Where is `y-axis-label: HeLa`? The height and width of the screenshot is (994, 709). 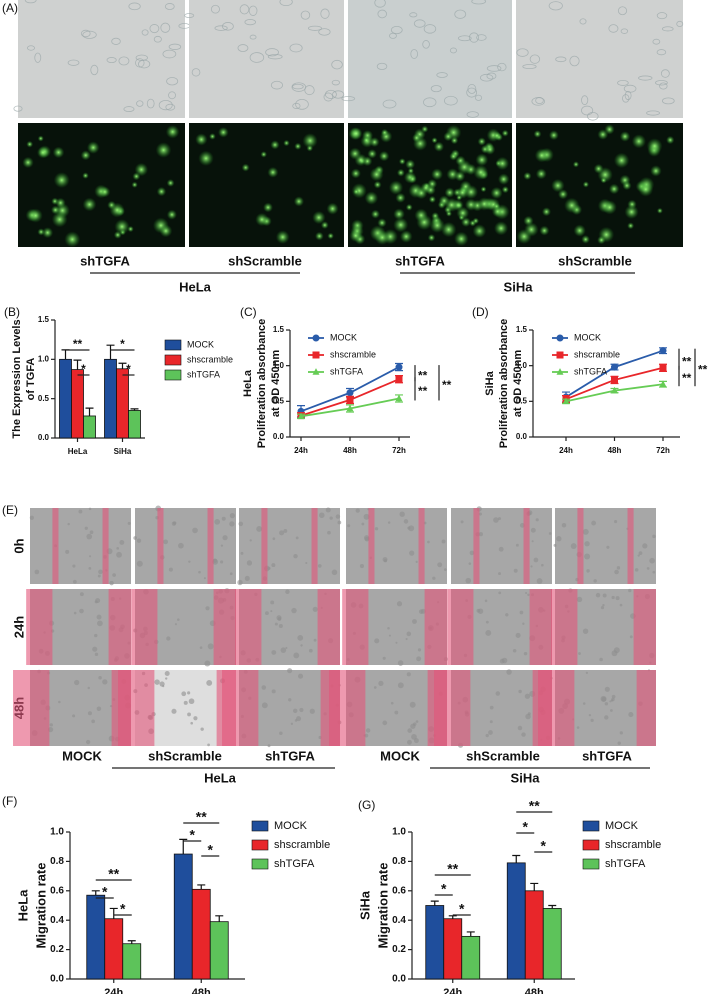
y-axis-label: HeLa is located at coordinates (248, 383).